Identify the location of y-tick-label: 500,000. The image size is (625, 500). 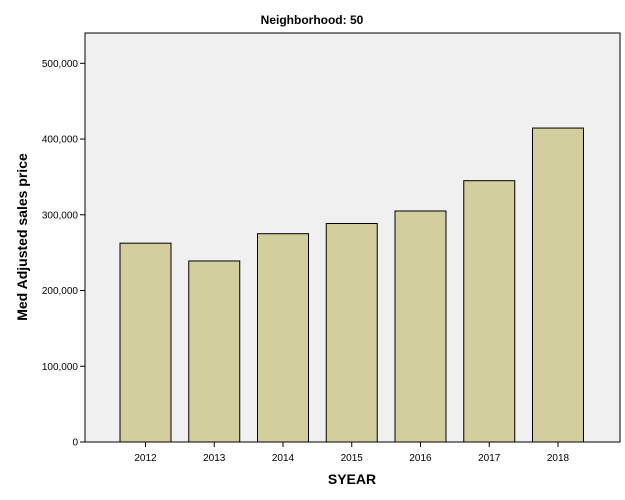
(60, 64).